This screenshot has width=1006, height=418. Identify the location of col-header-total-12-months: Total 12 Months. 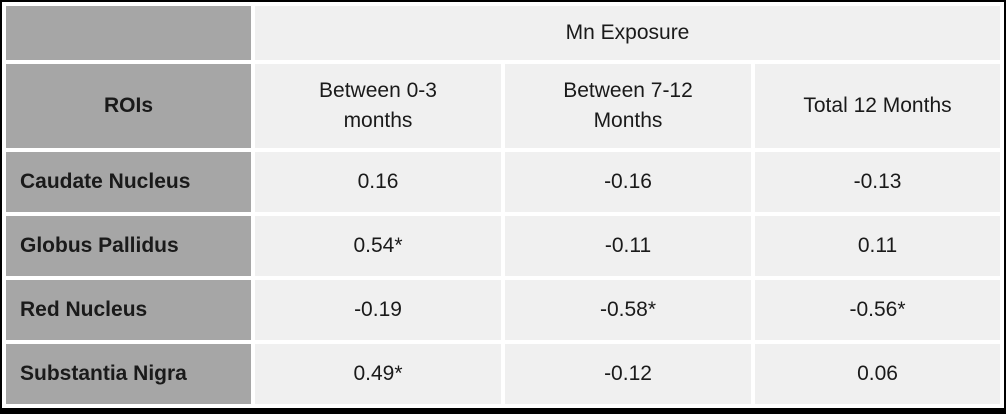
(878, 106).